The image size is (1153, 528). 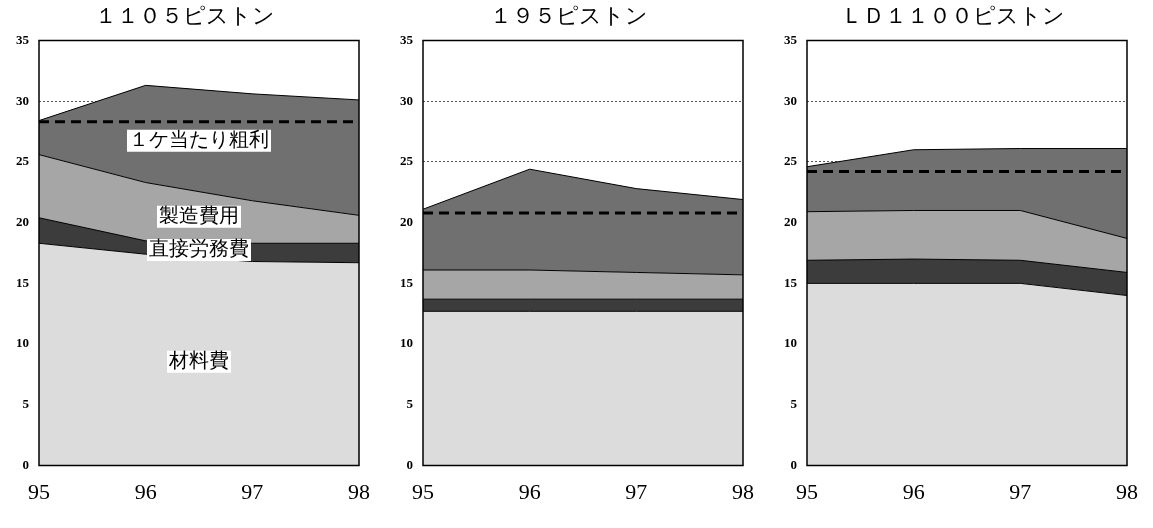 What do you see at coordinates (199, 215) in the screenshot?
I see `series-label: 製造費用` at bounding box center [199, 215].